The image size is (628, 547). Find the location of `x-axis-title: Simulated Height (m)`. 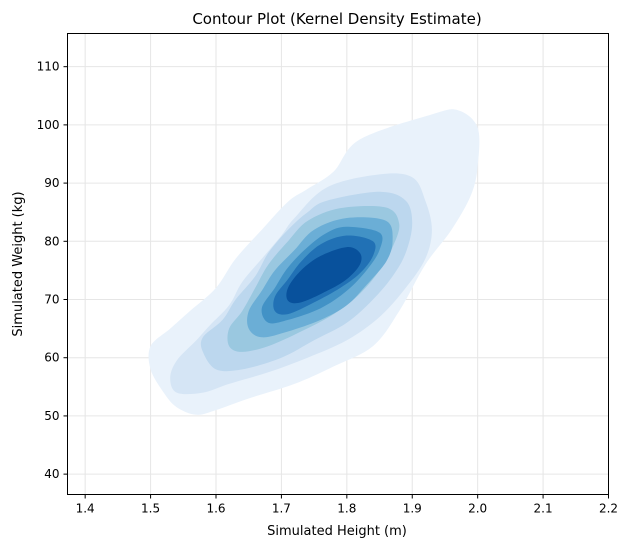

x-axis-title: Simulated Height (m) is located at coordinates (337, 531).